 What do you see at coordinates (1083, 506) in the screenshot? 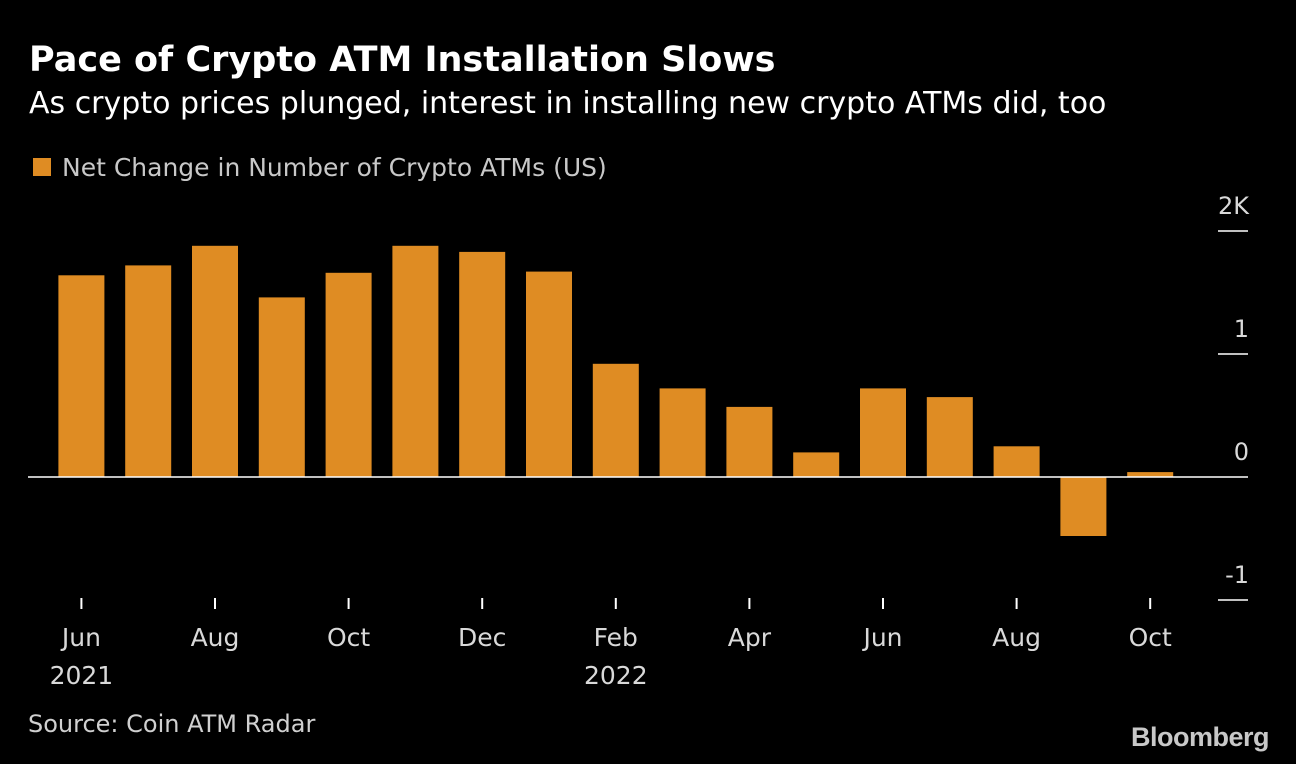
I see `bar-sep-2022` at bounding box center [1083, 506].